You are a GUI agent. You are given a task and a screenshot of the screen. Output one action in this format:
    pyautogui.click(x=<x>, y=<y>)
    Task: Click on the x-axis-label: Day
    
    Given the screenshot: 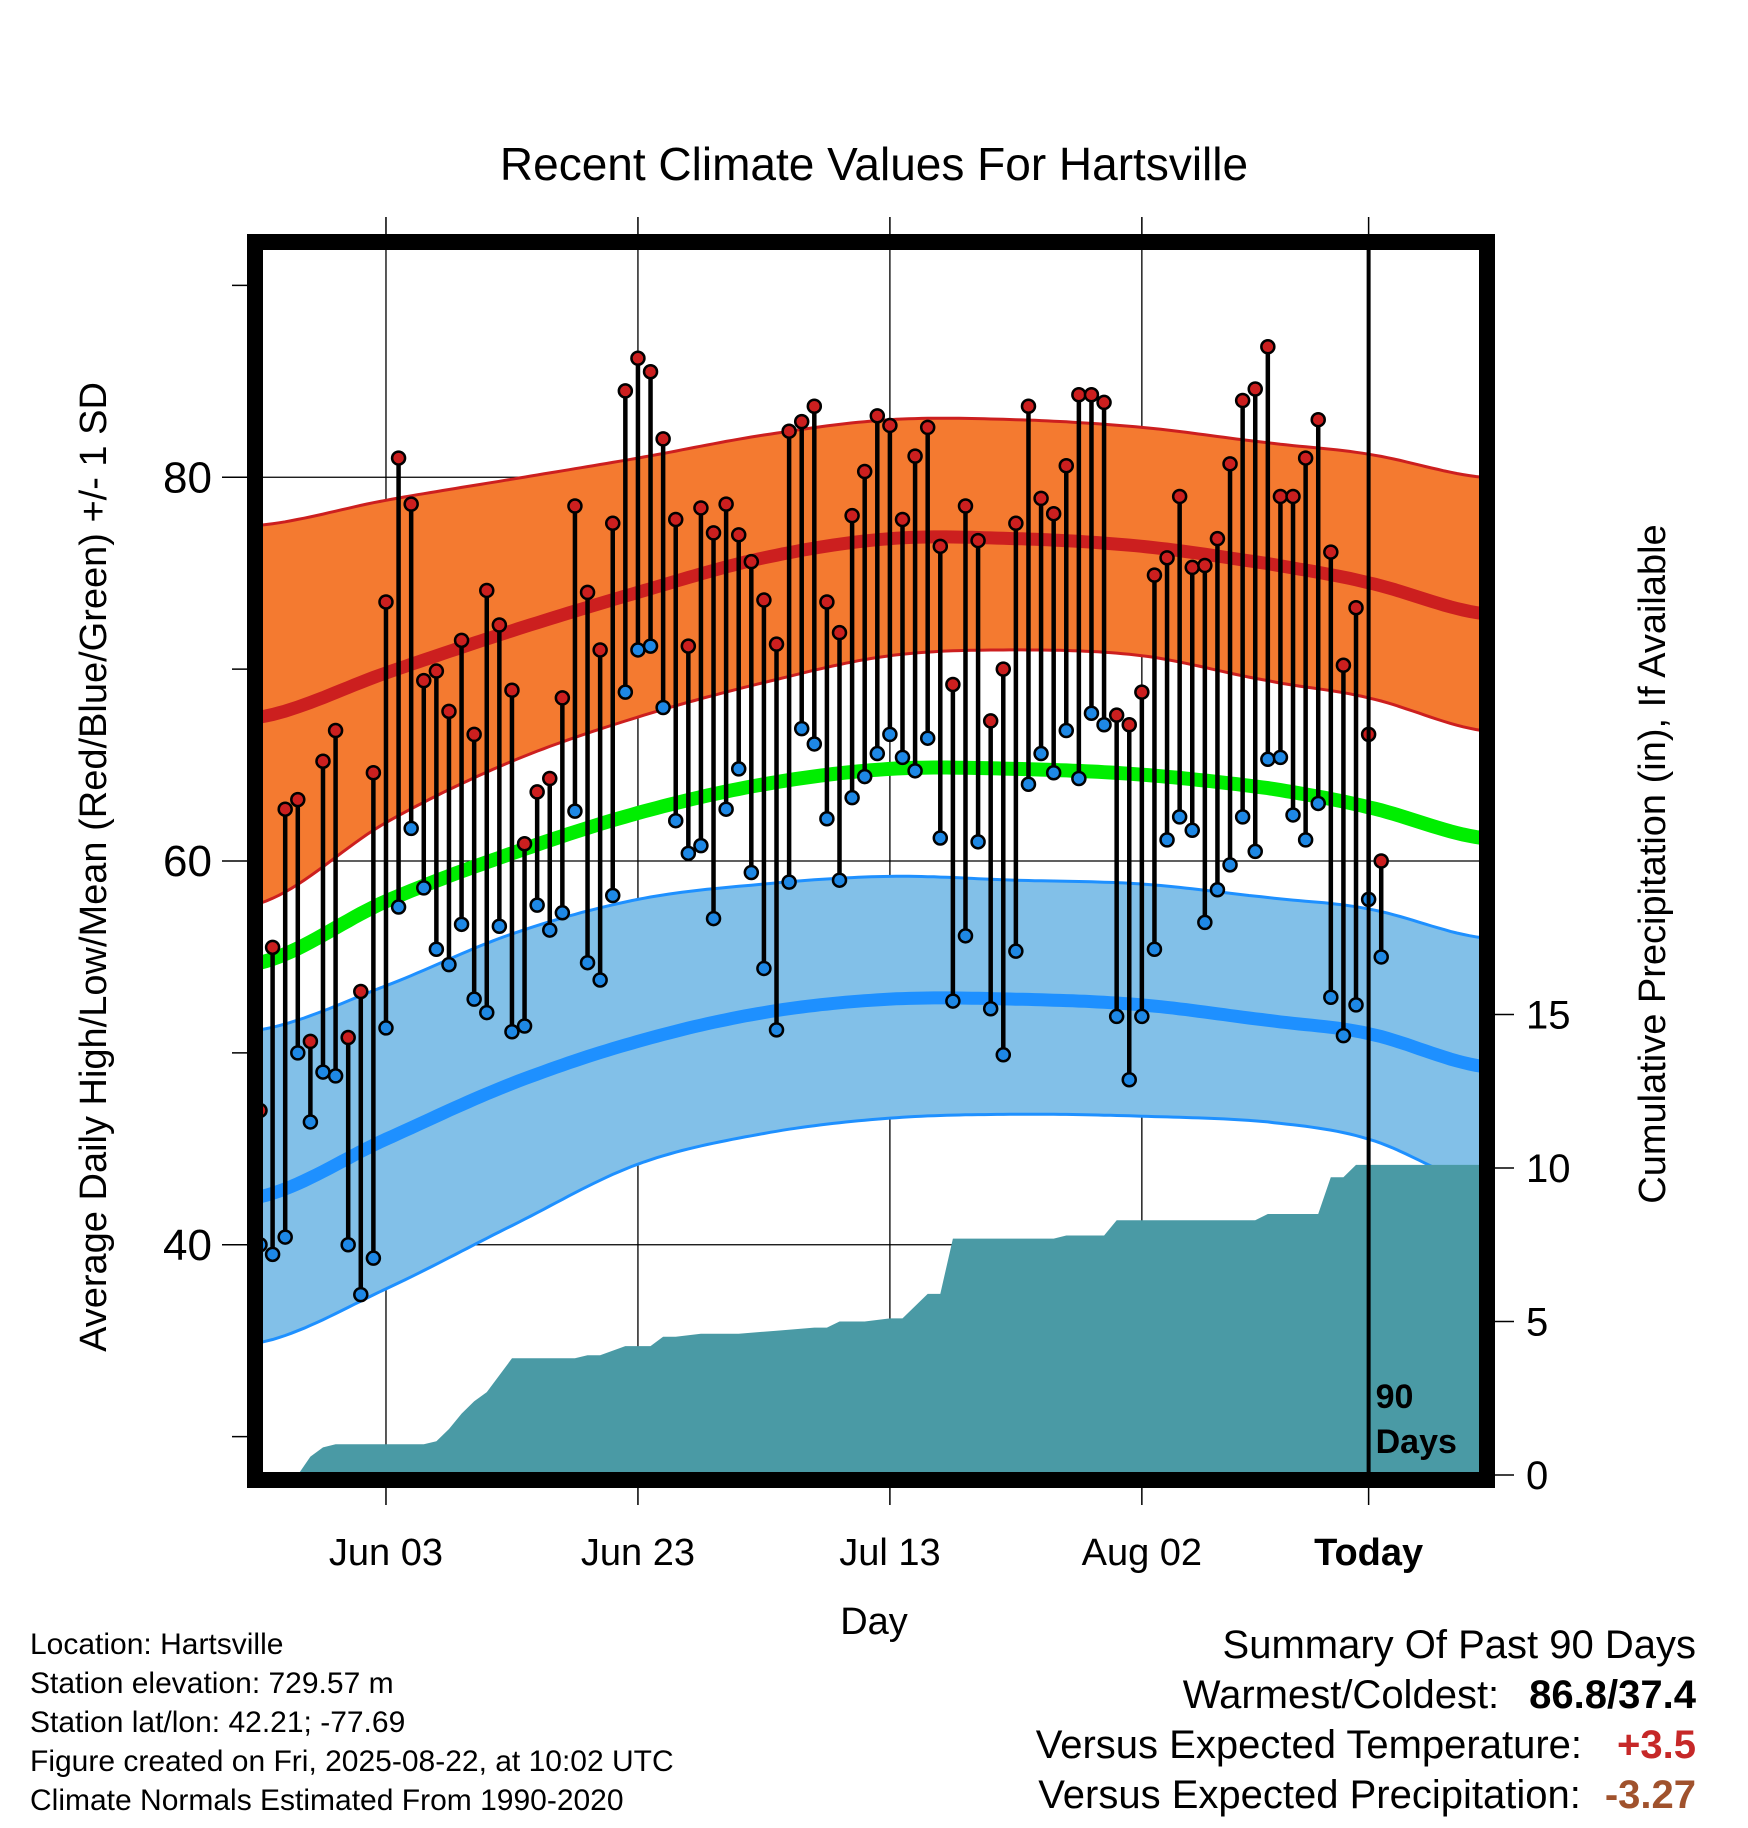 What is the action you would take?
    pyautogui.click(x=874, y=1622)
    